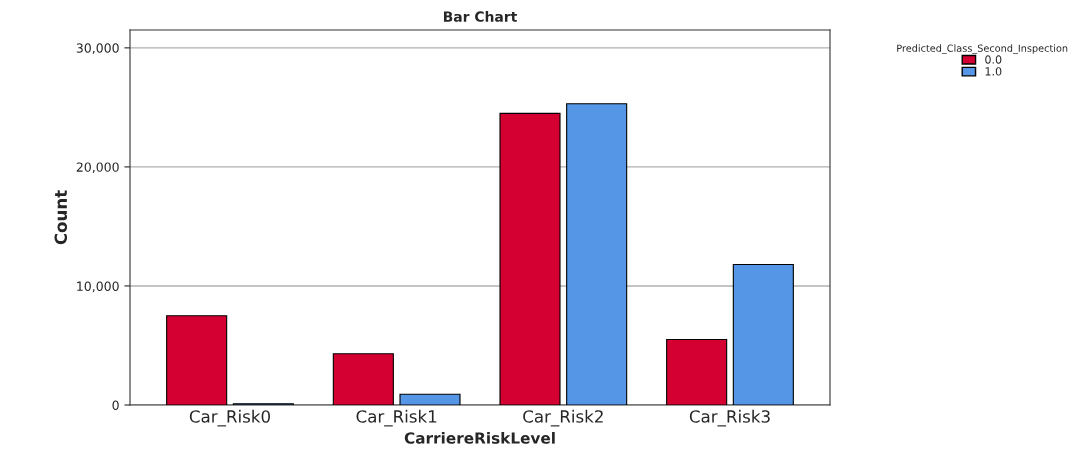 This screenshot has width=1078, height=457. I want to click on legend-title: Predicted_Class_Second_Inspection, so click(982, 49).